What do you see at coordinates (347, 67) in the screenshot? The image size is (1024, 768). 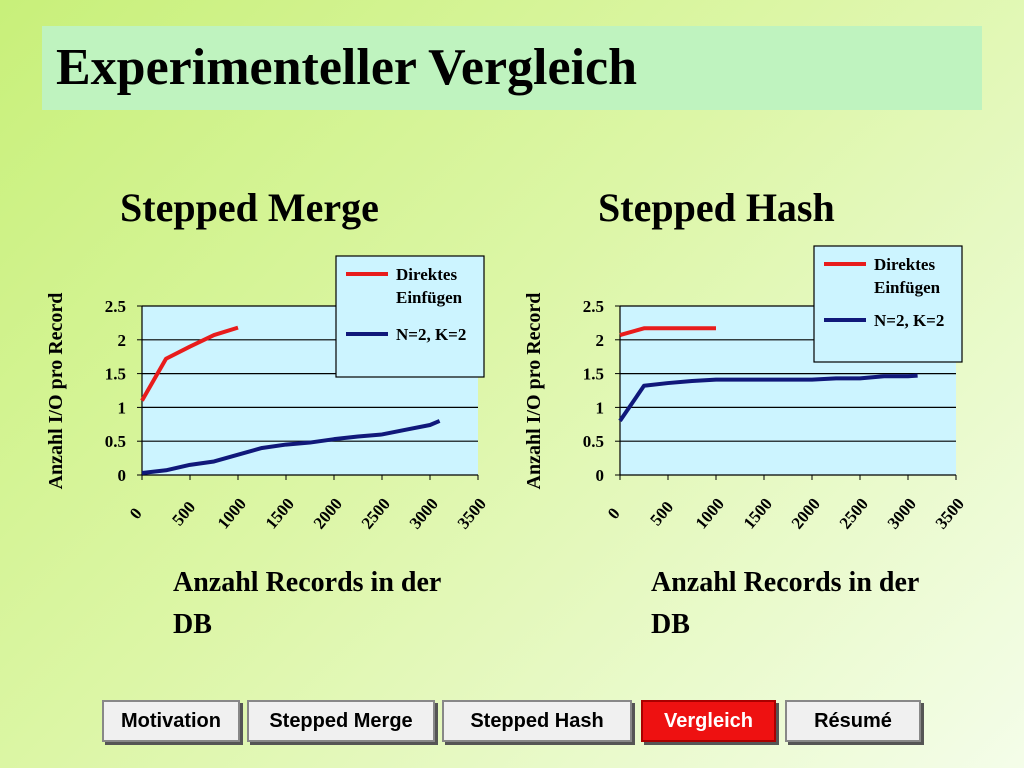 I see `slide-title: Experimenteller Vergleich` at bounding box center [347, 67].